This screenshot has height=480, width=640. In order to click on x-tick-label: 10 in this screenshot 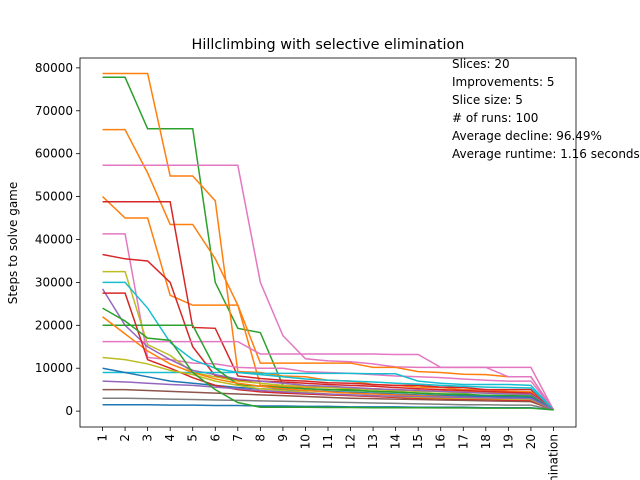, I will do `click(305, 441)`.